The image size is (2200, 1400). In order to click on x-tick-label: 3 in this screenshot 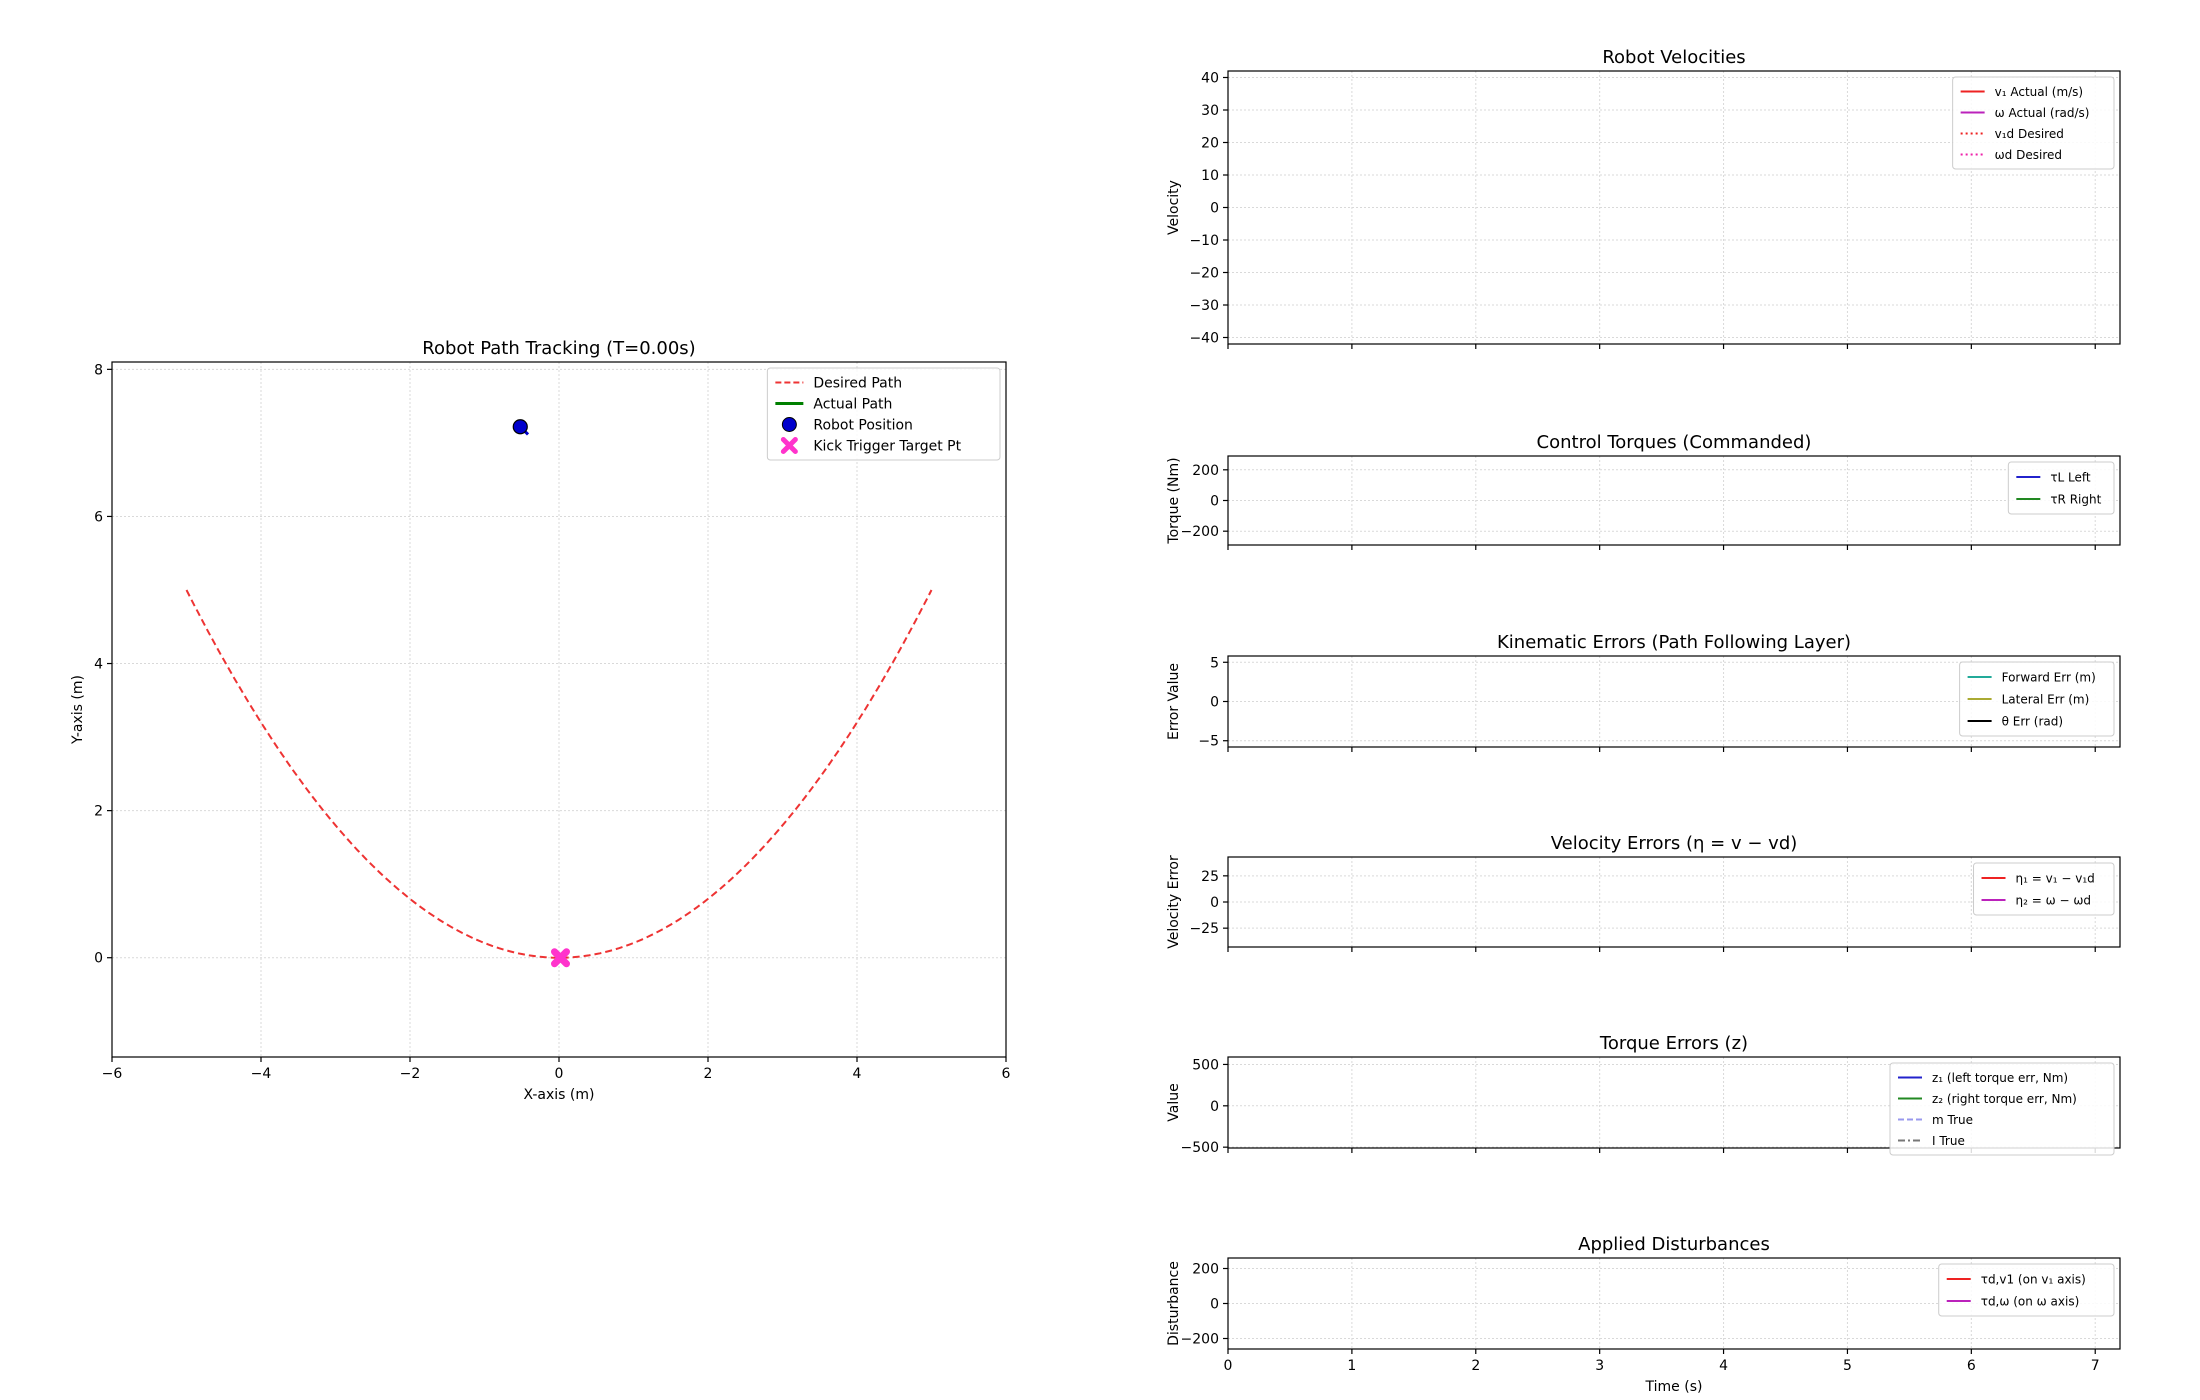, I will do `click(1599, 1366)`.